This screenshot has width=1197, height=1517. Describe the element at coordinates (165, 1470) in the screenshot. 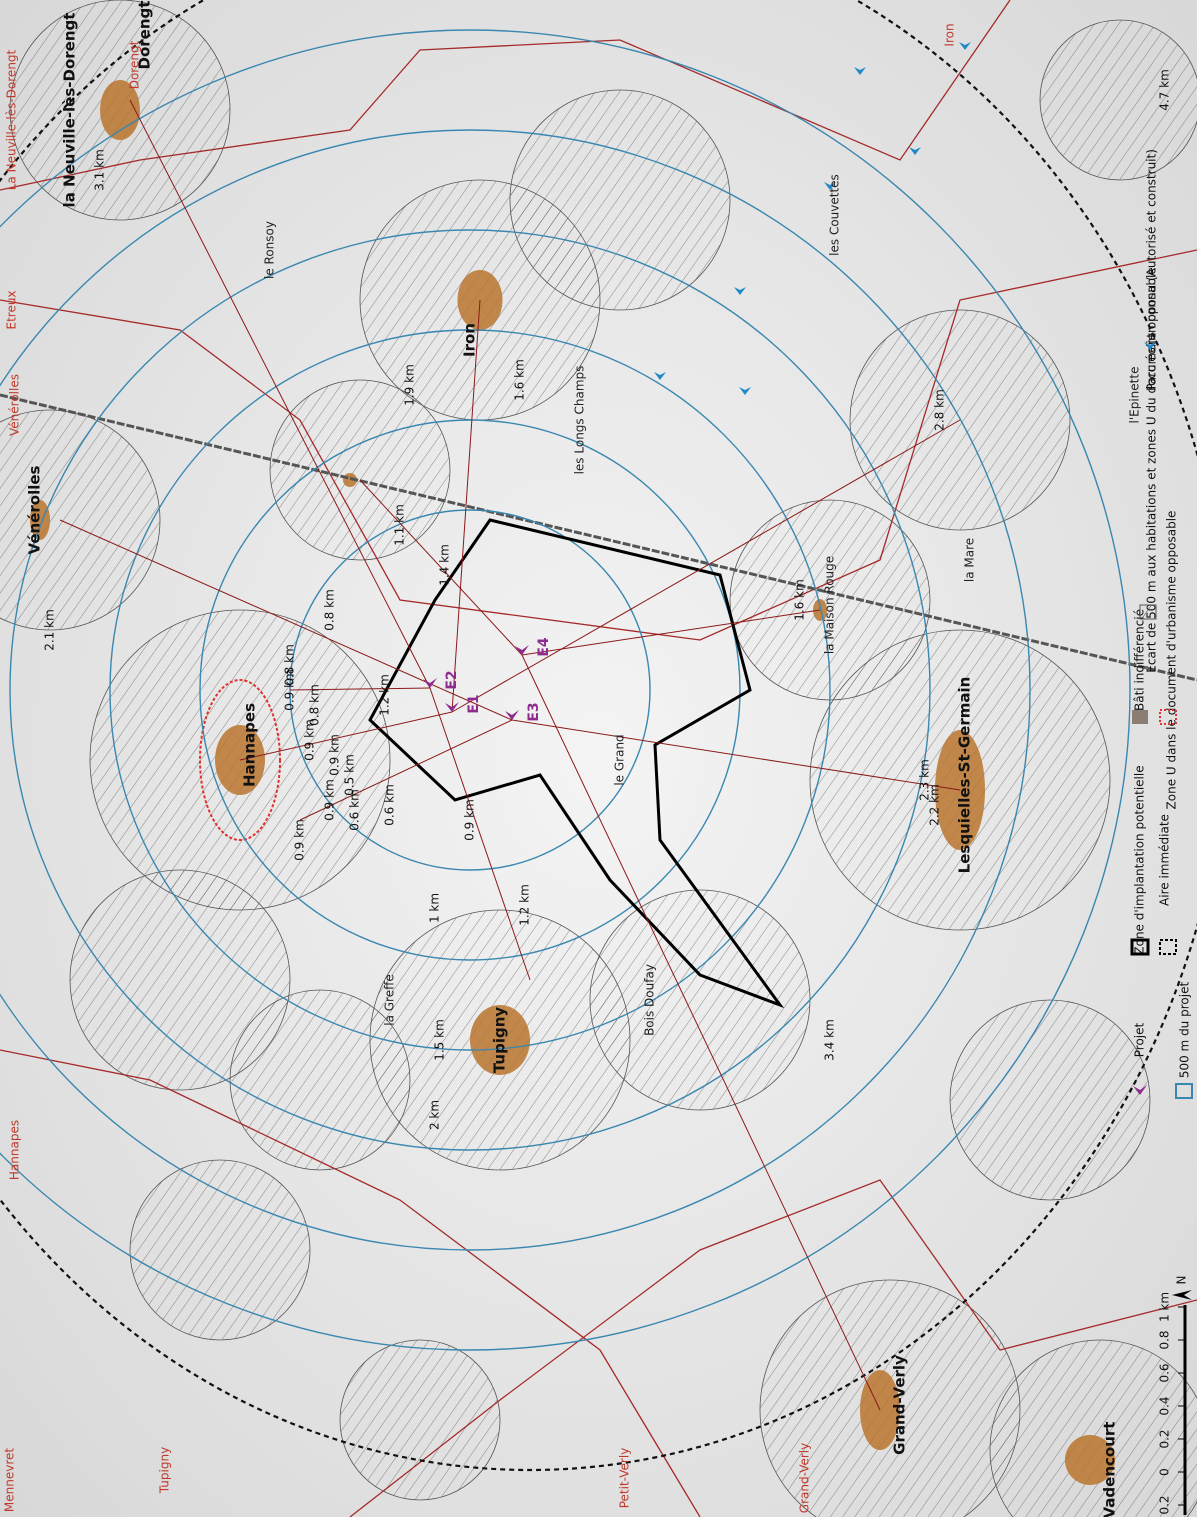

I see `commune-name: Tupigny` at that location.